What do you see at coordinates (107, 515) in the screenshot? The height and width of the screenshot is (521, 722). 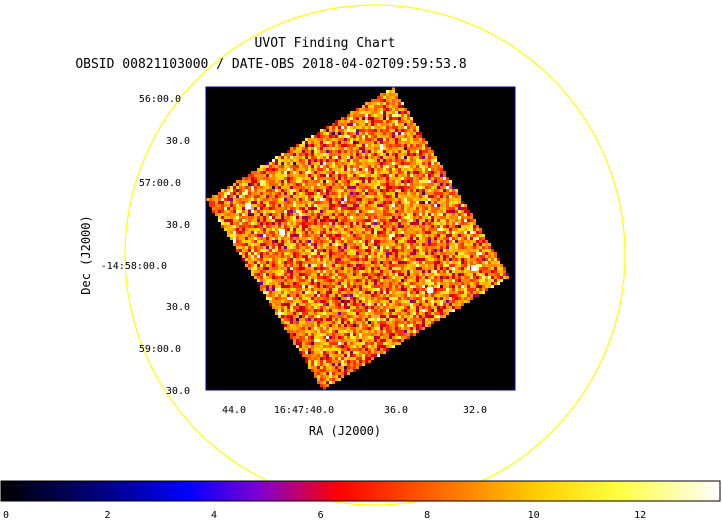 I see `colorbar-tick-label: 2` at bounding box center [107, 515].